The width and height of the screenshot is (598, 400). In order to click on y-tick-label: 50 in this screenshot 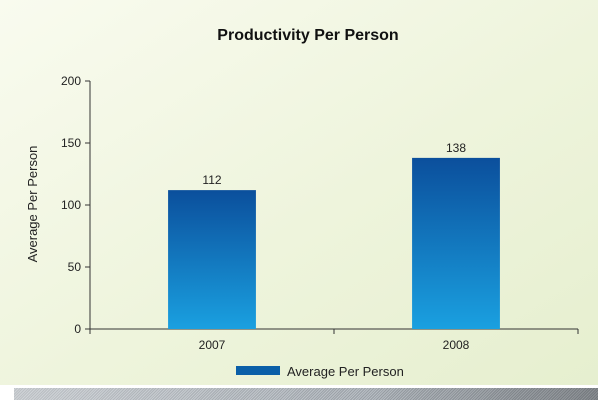, I will do `click(75, 267)`.